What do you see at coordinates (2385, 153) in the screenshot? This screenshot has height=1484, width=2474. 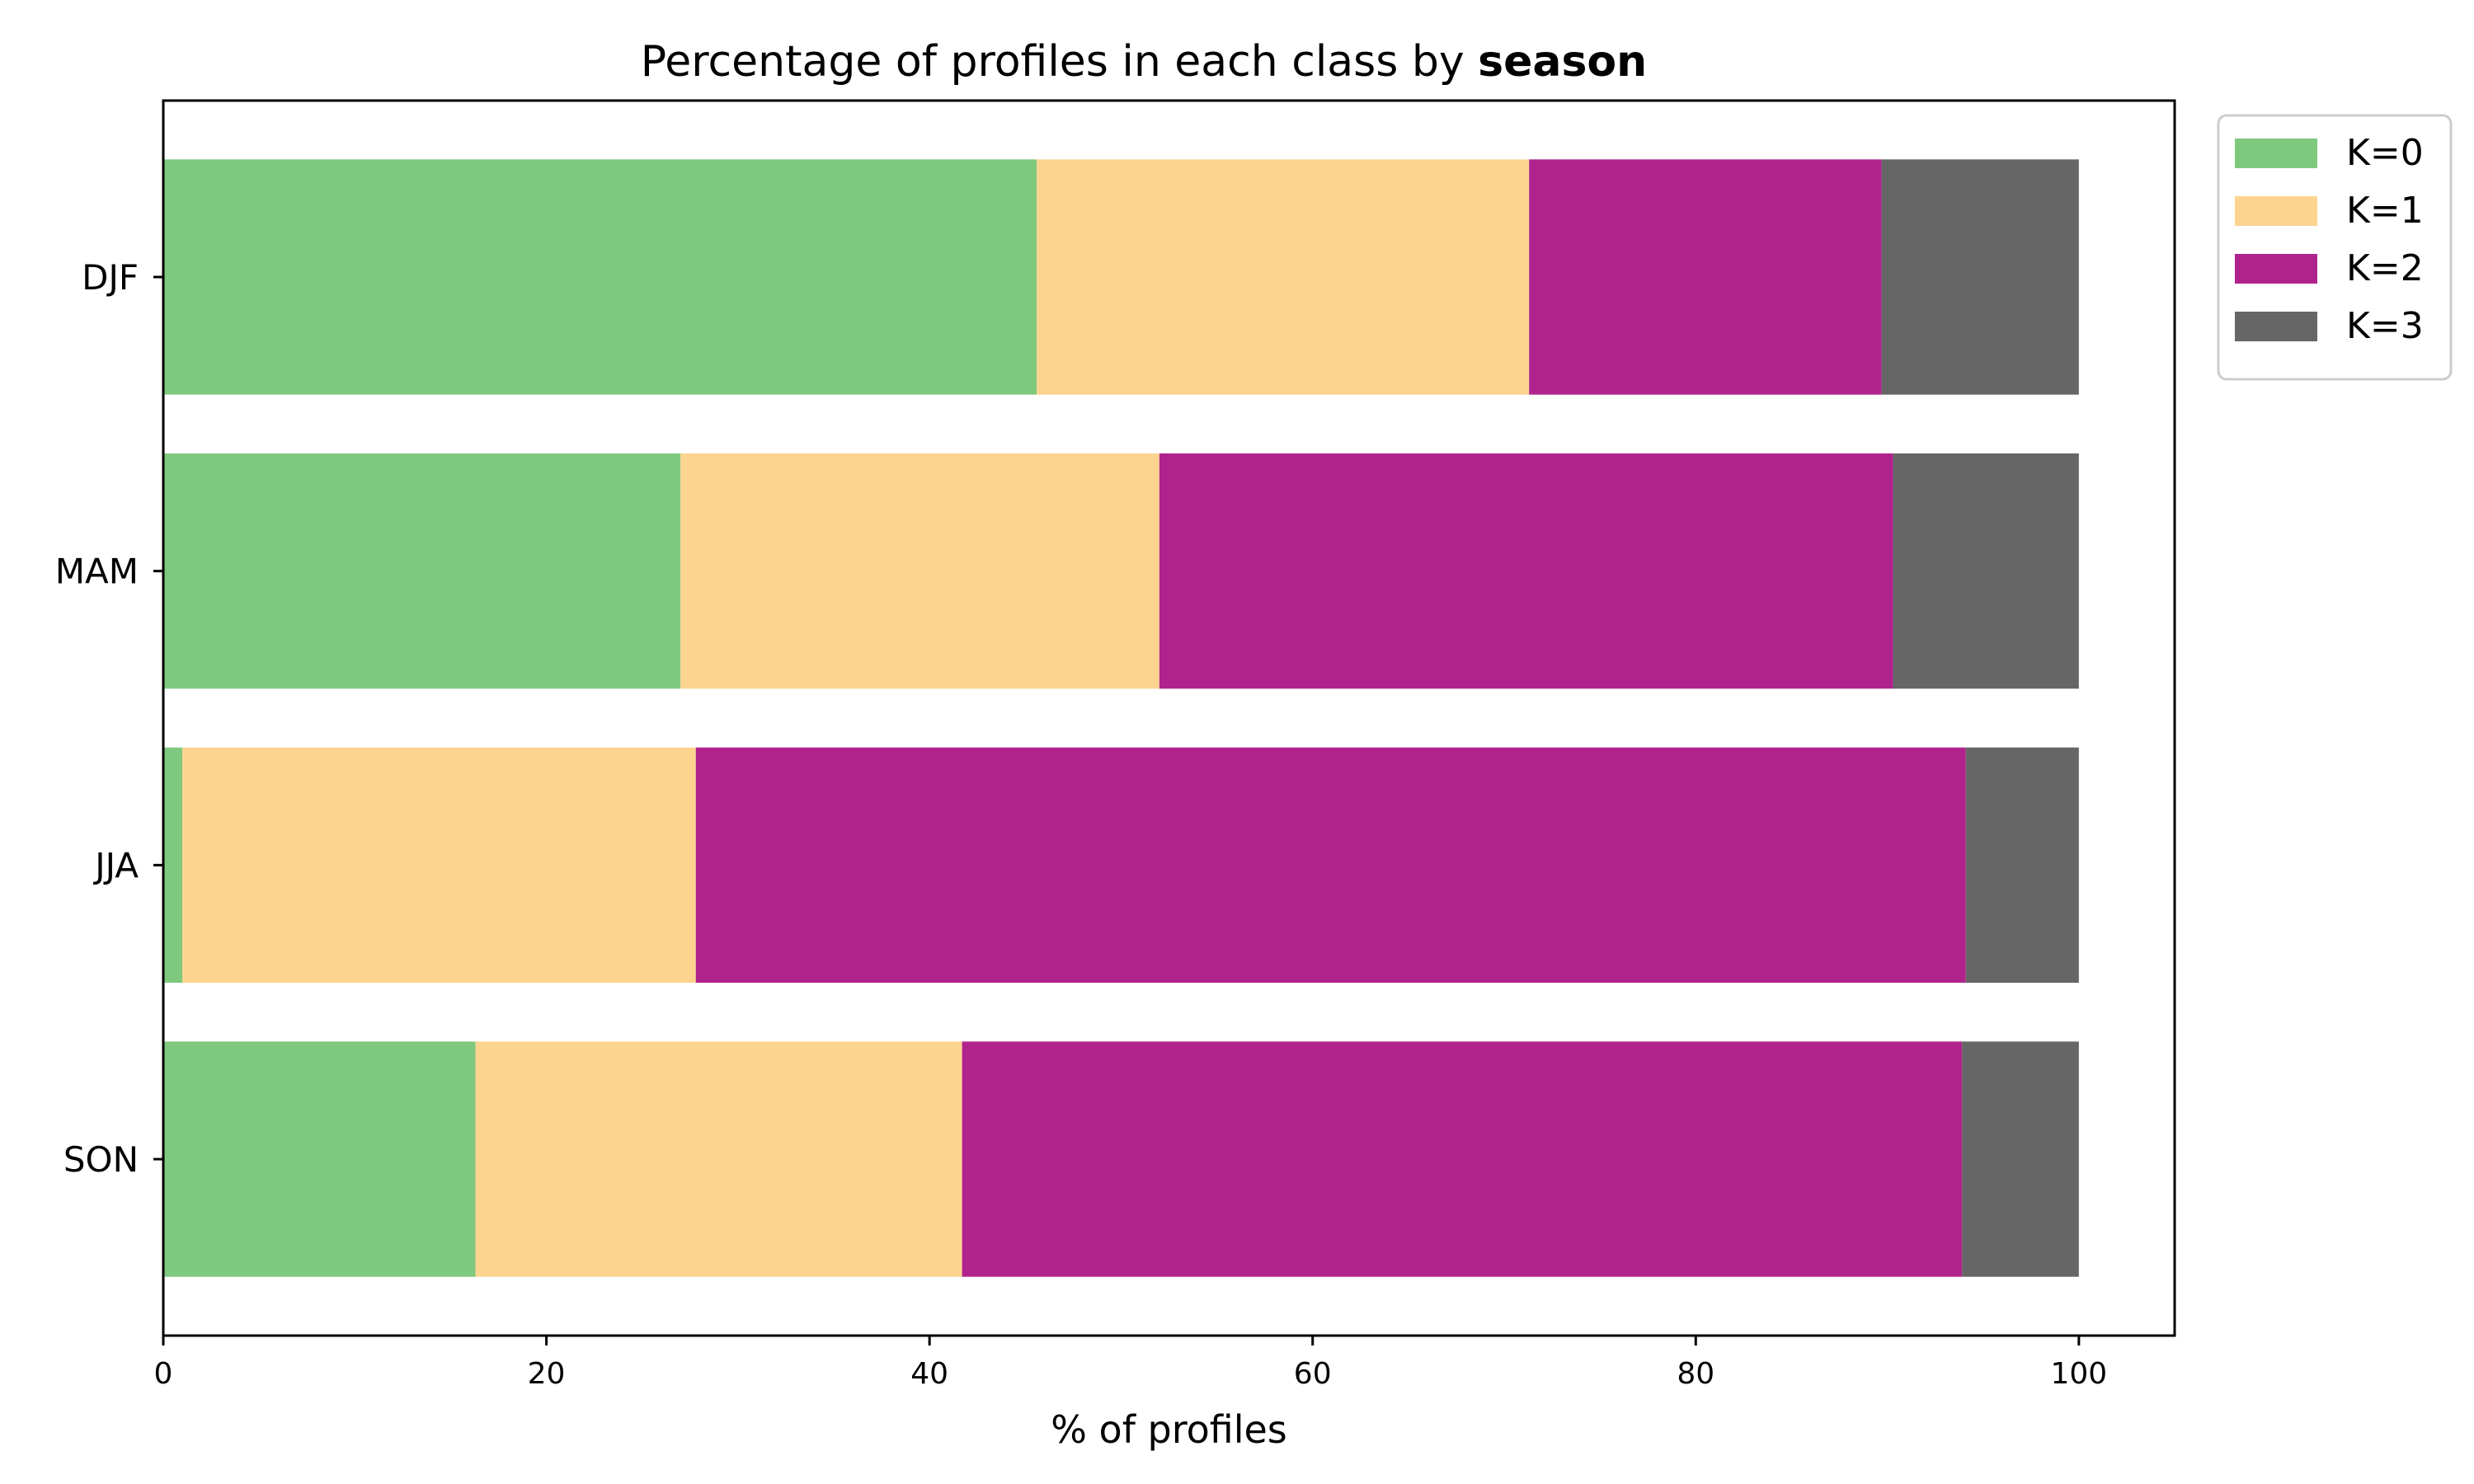 I see `legend-label-k0: K=0` at bounding box center [2385, 153].